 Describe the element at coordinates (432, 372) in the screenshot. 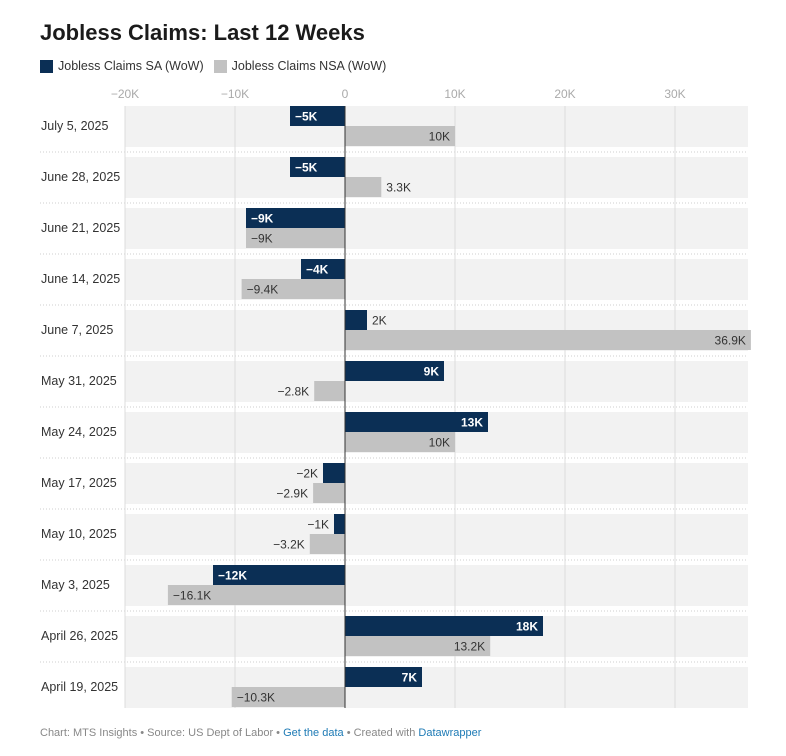

I see `data-label: 9K` at that location.